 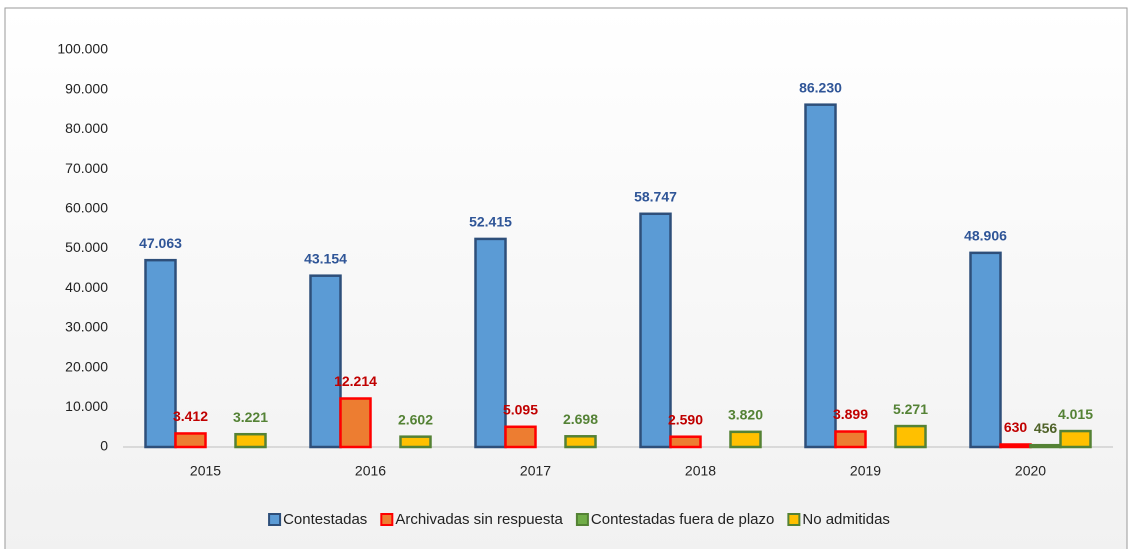 I want to click on value-label: 48.906, so click(x=985, y=236).